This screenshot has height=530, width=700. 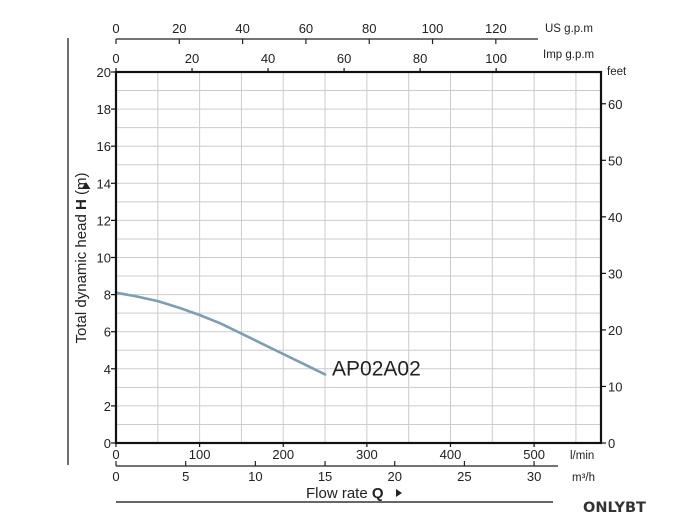 I want to click on imp-gpm-unit-label: Imp g.p.m, so click(x=568, y=55).